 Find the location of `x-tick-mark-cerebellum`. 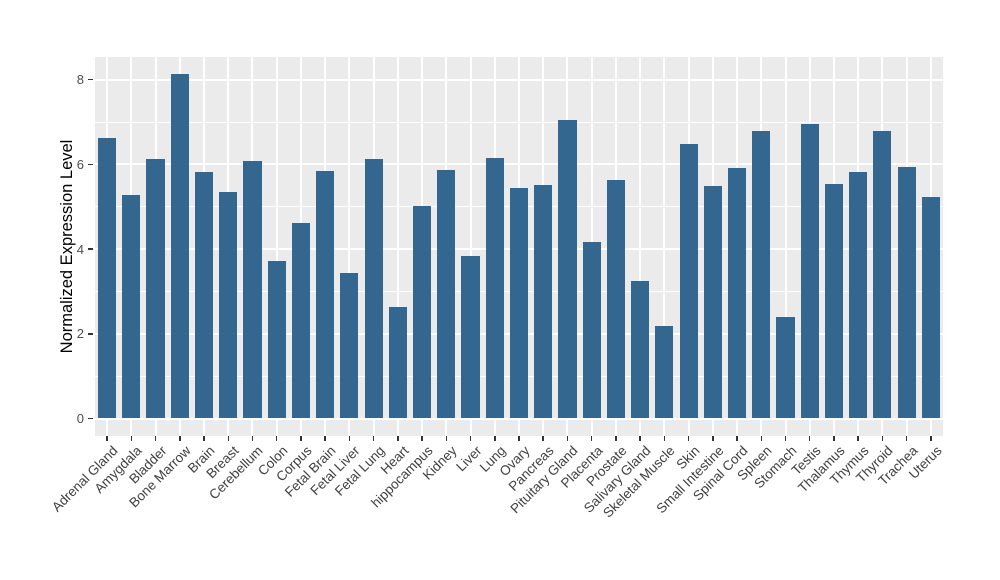

x-tick-mark-cerebellum is located at coordinates (252, 438).